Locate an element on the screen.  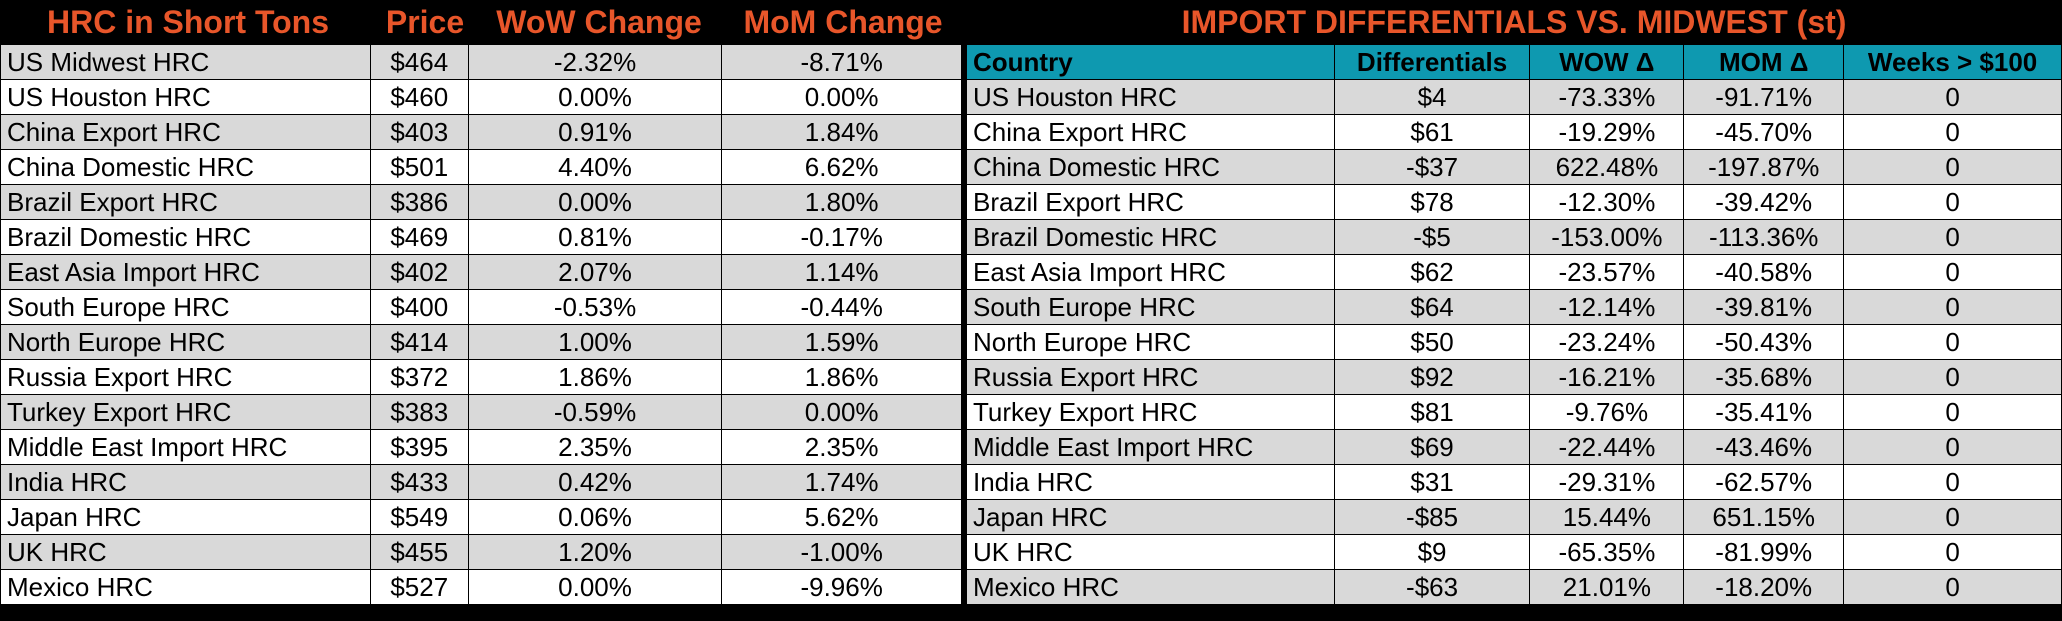
cell-price: $403 is located at coordinates (419, 132).